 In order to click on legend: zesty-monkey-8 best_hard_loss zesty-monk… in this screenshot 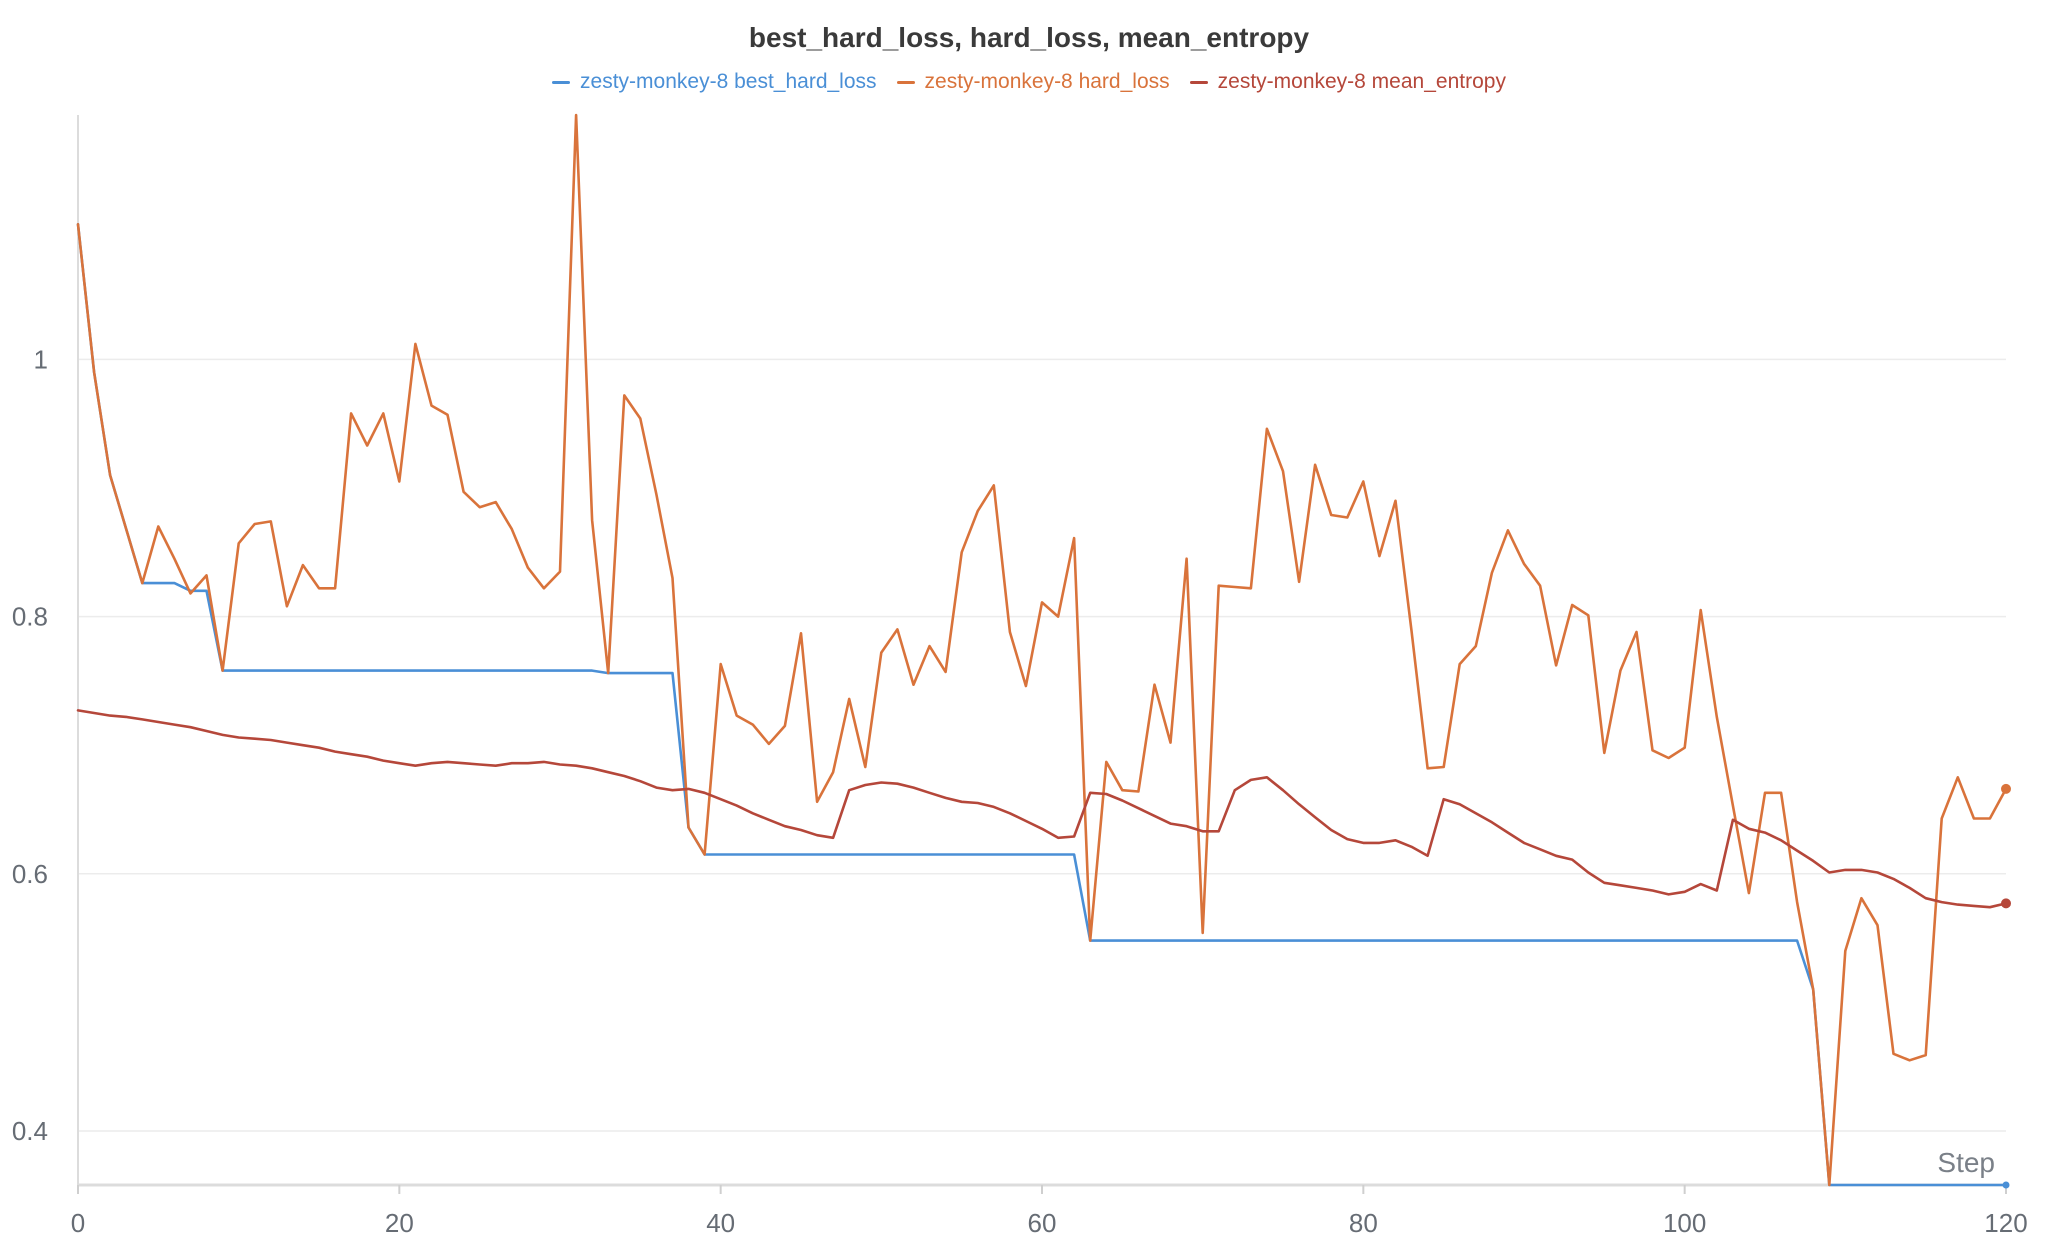, I will do `click(1029, 82)`.